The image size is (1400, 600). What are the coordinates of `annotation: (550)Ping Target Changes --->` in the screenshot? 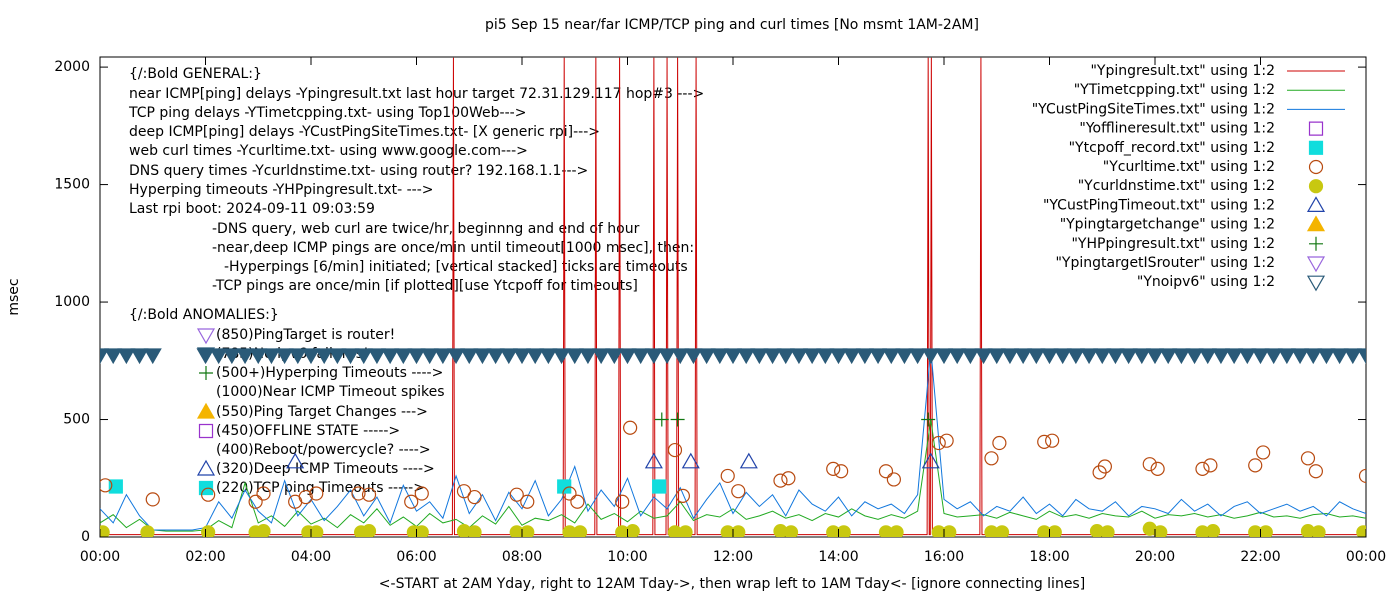 It's located at (322, 412).